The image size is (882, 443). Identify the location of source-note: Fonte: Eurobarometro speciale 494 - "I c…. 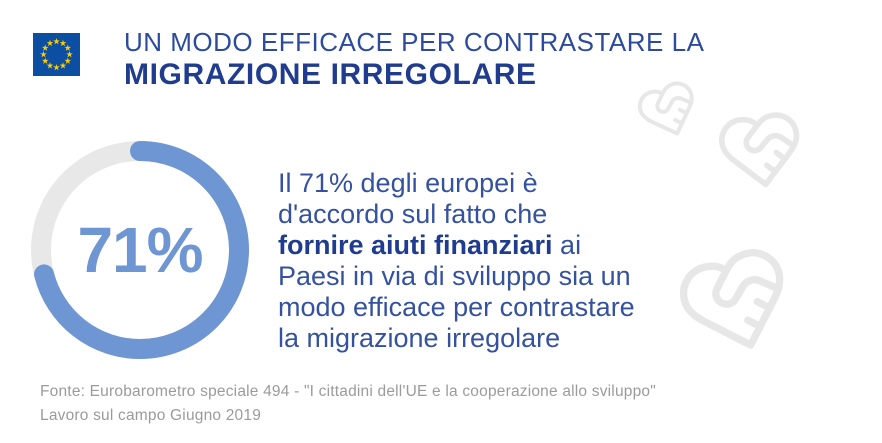
(348, 404).